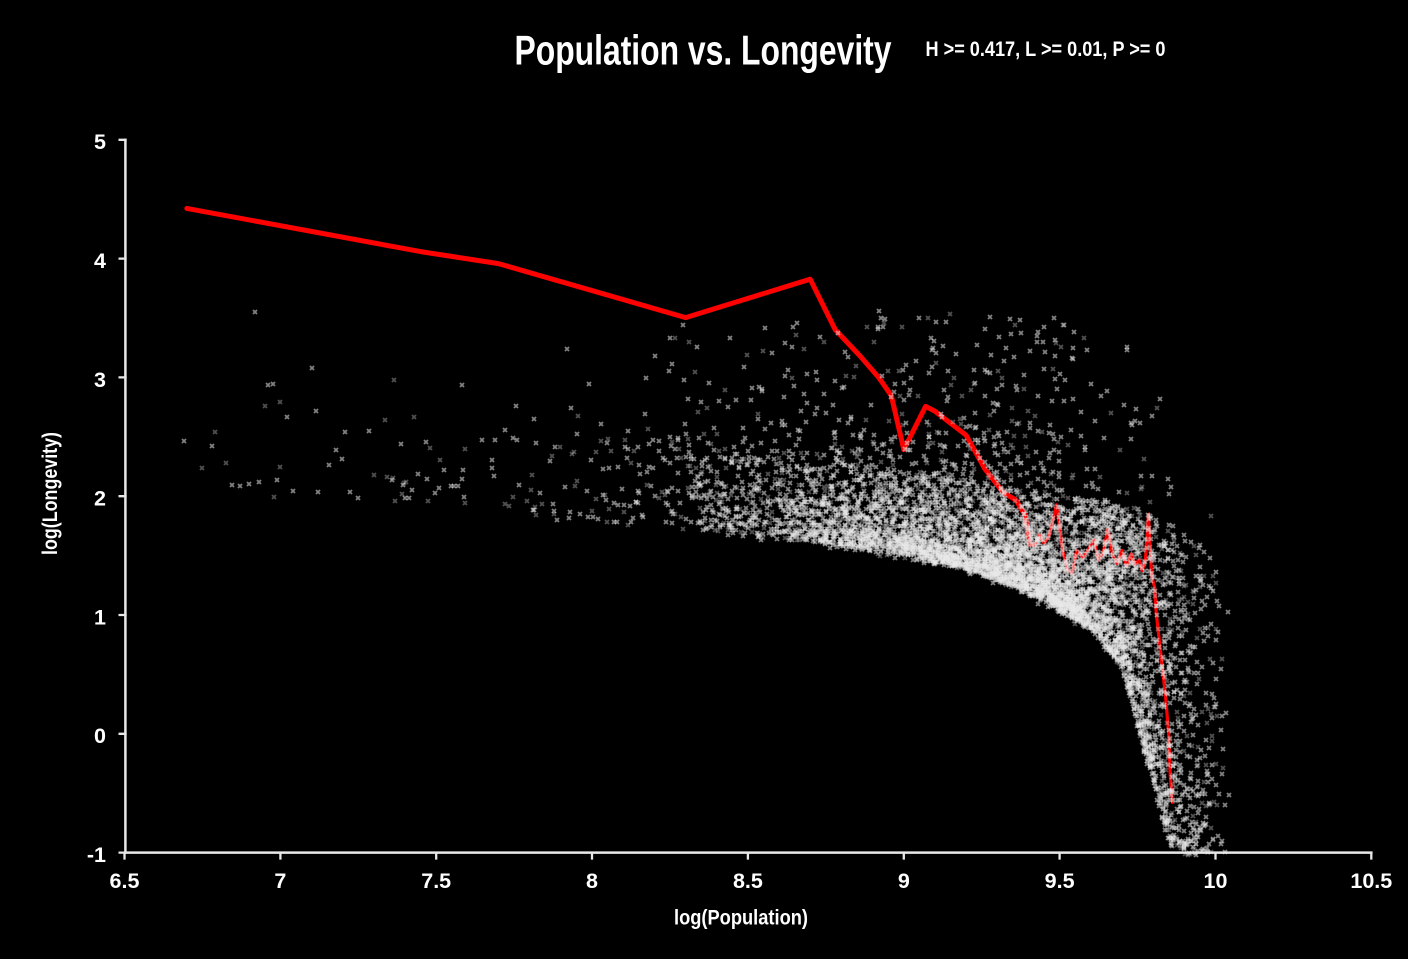 The height and width of the screenshot is (959, 1408). I want to click on svg-text: 0, so click(100, 736).